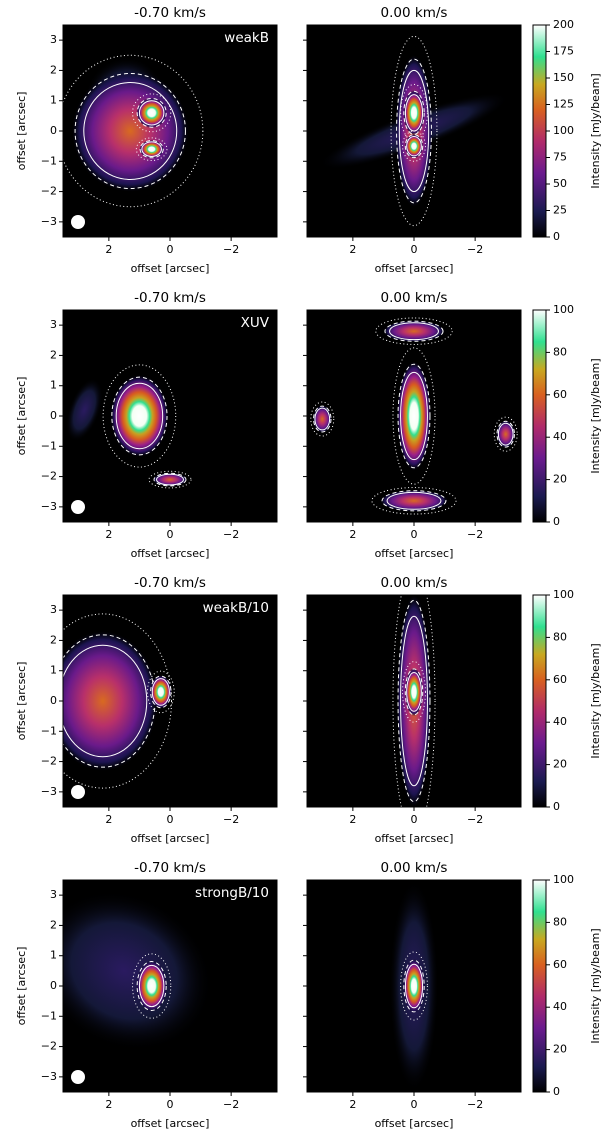  What do you see at coordinates (246, 38) in the screenshot?
I see `panel-label: weakB` at bounding box center [246, 38].